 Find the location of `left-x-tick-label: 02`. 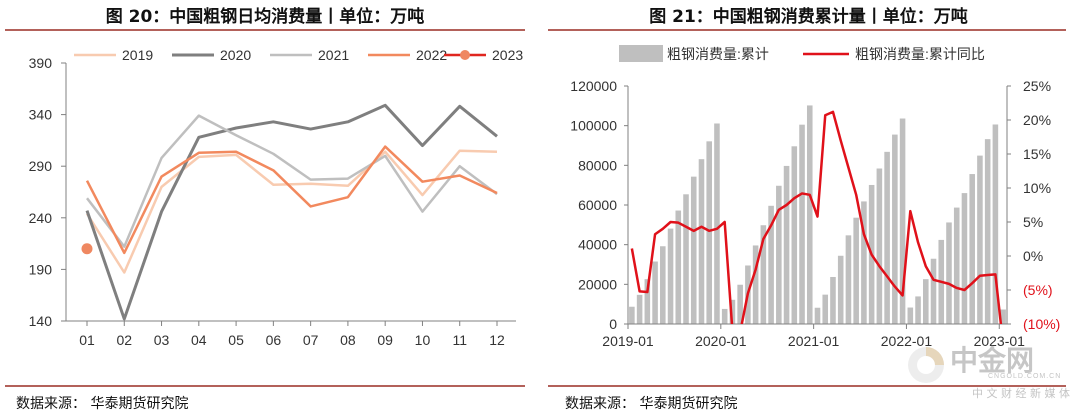

left-x-tick-label: 02 is located at coordinates (124, 340).